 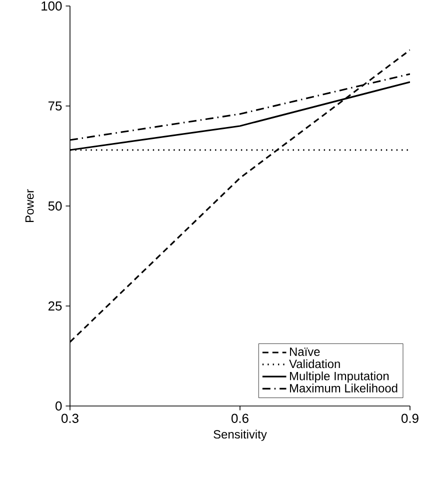 I want to click on y-tick-label: 50, so click(x=55, y=206).